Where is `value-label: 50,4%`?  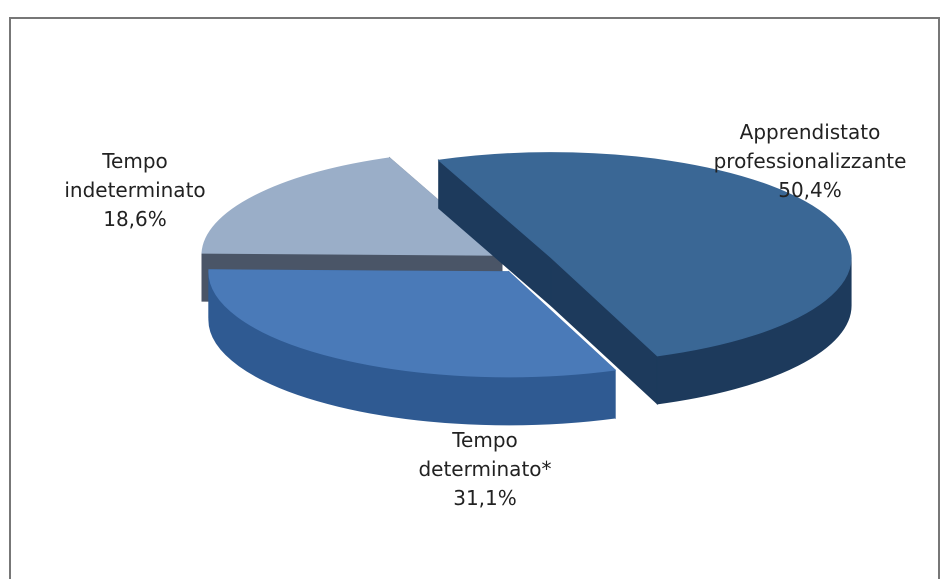
value-label: 50,4% is located at coordinates (810, 190).